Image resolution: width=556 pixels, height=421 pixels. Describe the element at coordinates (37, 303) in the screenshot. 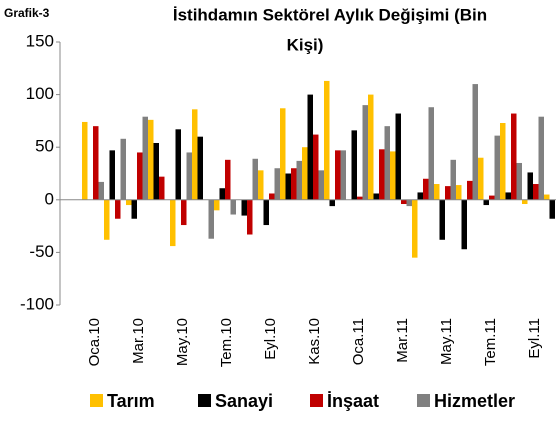

I see `y-tick-label: -100` at that location.